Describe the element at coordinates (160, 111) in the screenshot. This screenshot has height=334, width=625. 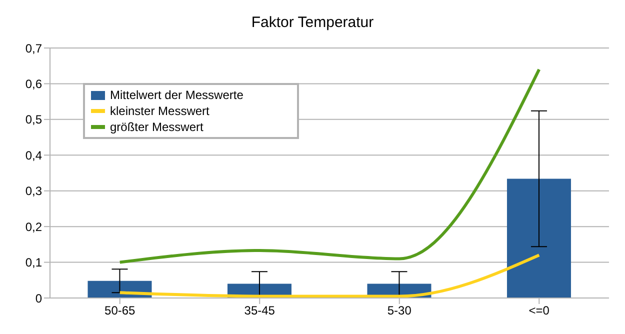
I see `legend-label: kleinster Messwert` at that location.